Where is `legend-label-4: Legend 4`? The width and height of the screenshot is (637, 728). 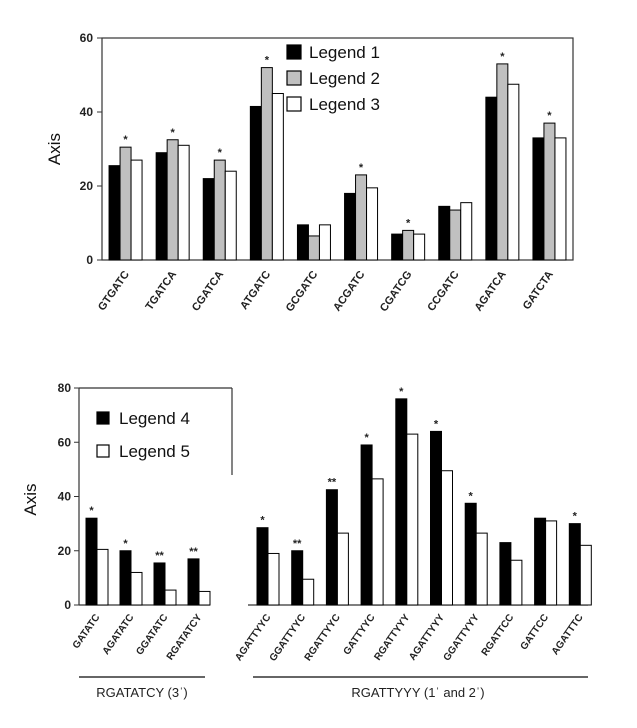
legend-label-4: Legend 4 is located at coordinates (154, 418).